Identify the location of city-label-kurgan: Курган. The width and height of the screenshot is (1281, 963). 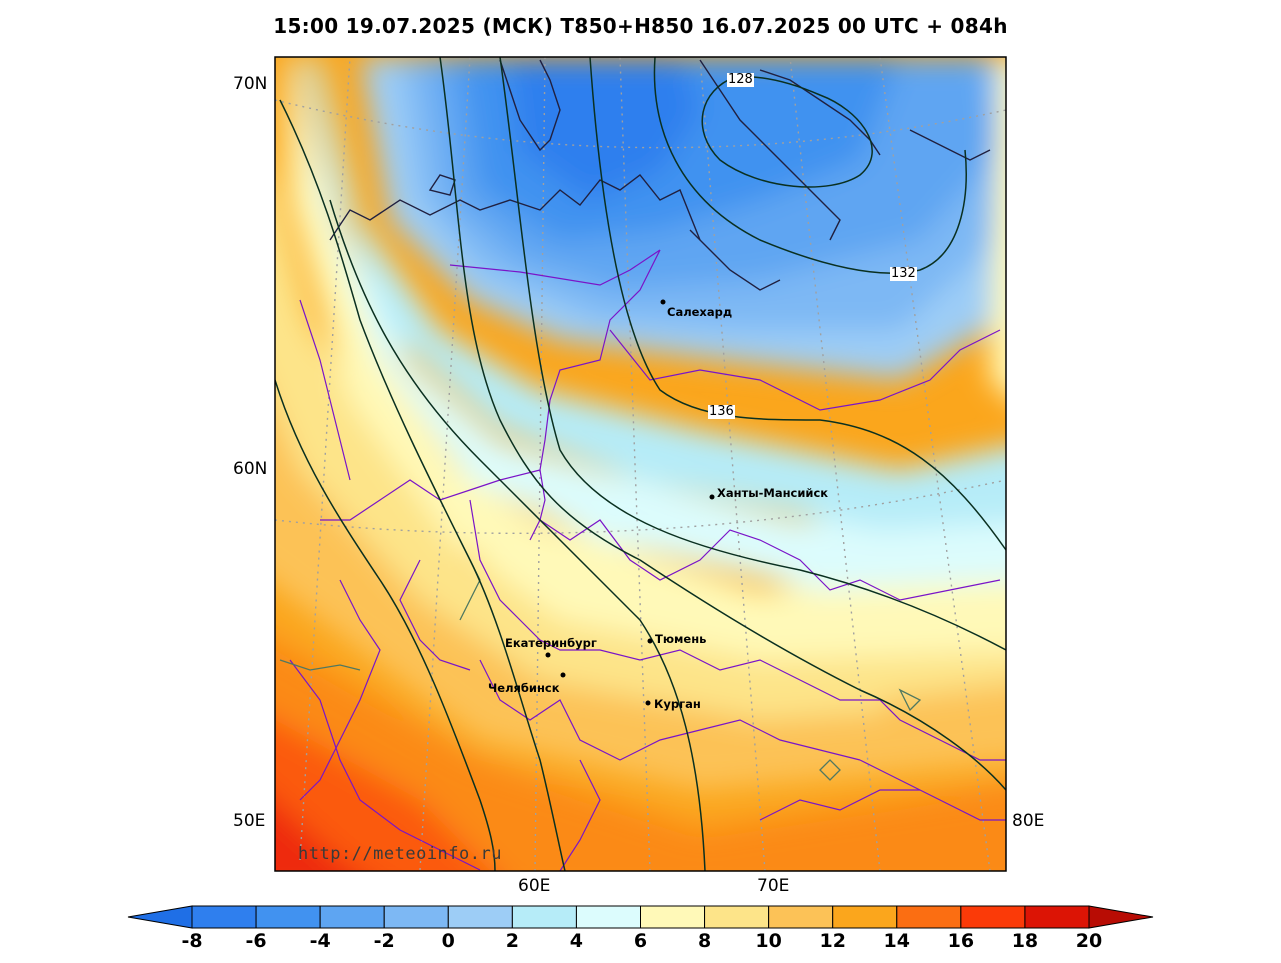
(677, 704).